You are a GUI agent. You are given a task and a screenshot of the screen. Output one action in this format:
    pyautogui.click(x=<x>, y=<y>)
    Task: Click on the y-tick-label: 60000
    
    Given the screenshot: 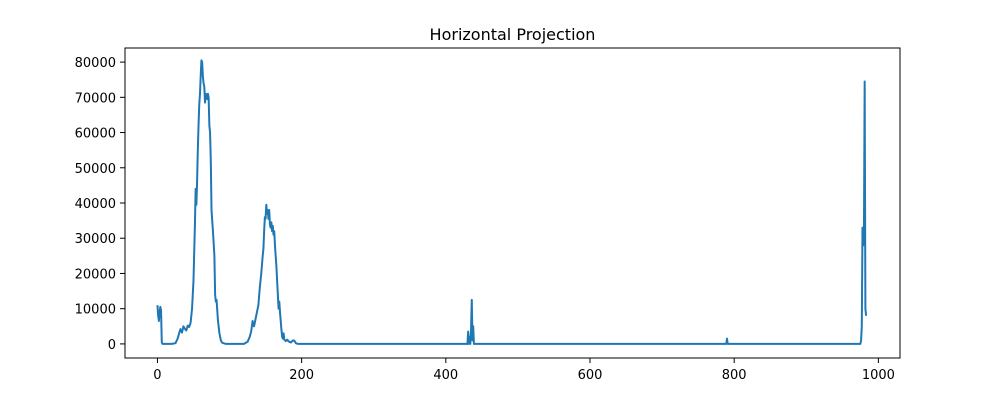 What is the action you would take?
    pyautogui.click(x=95, y=134)
    